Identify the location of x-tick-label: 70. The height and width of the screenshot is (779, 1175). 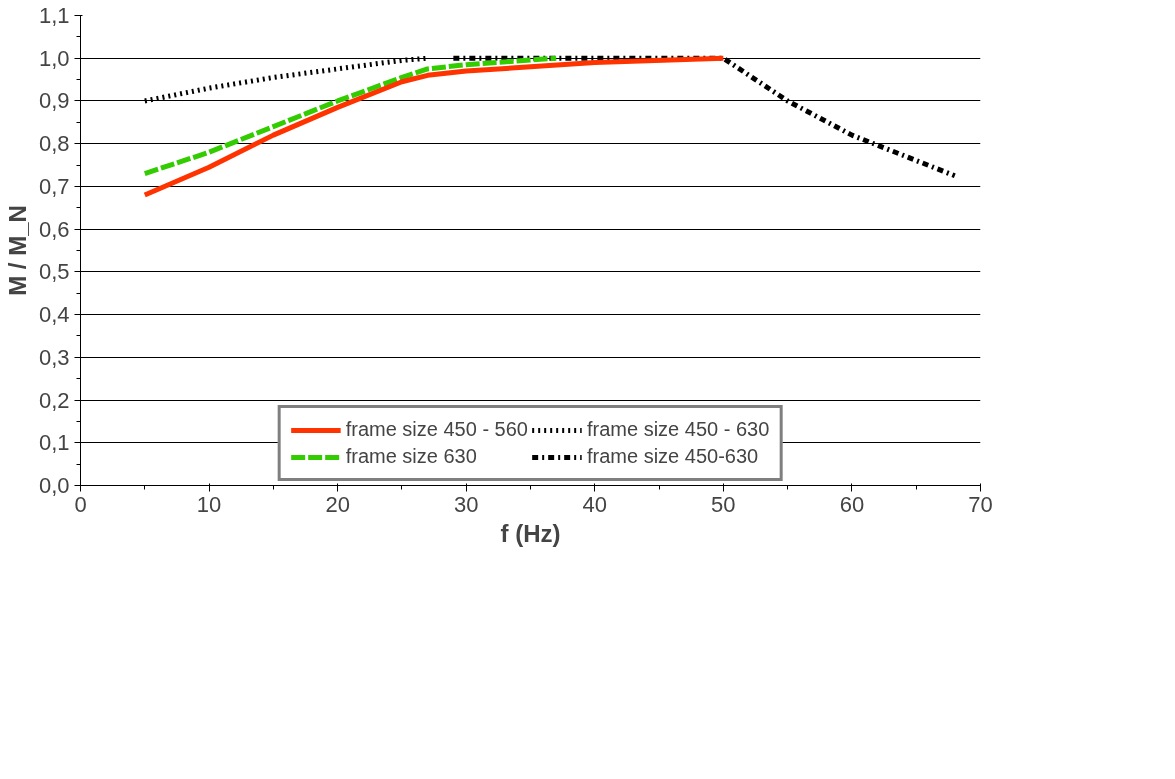
(980, 504).